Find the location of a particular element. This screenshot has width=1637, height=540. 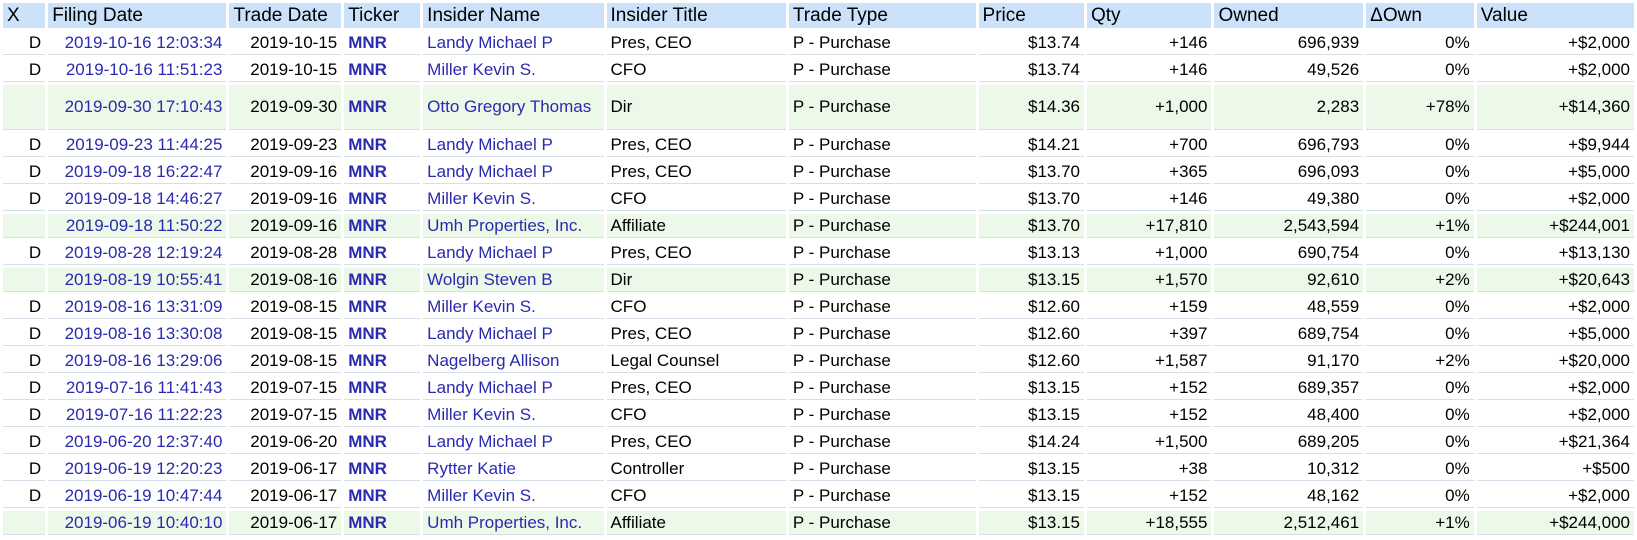

filing-date-link: 2019-09-23 11:44:25 is located at coordinates (137, 145).